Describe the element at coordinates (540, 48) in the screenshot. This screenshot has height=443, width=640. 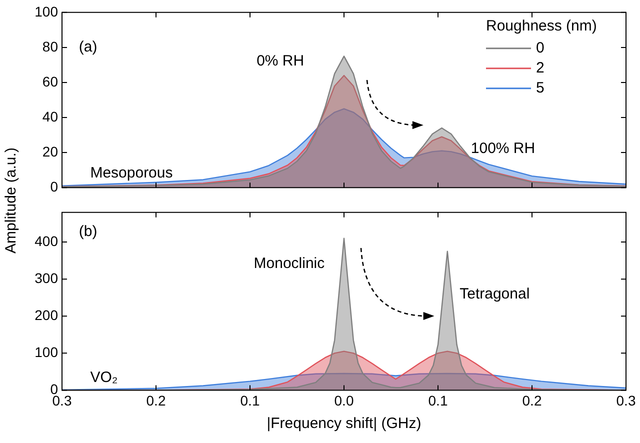
I see `legend-label: 0` at that location.